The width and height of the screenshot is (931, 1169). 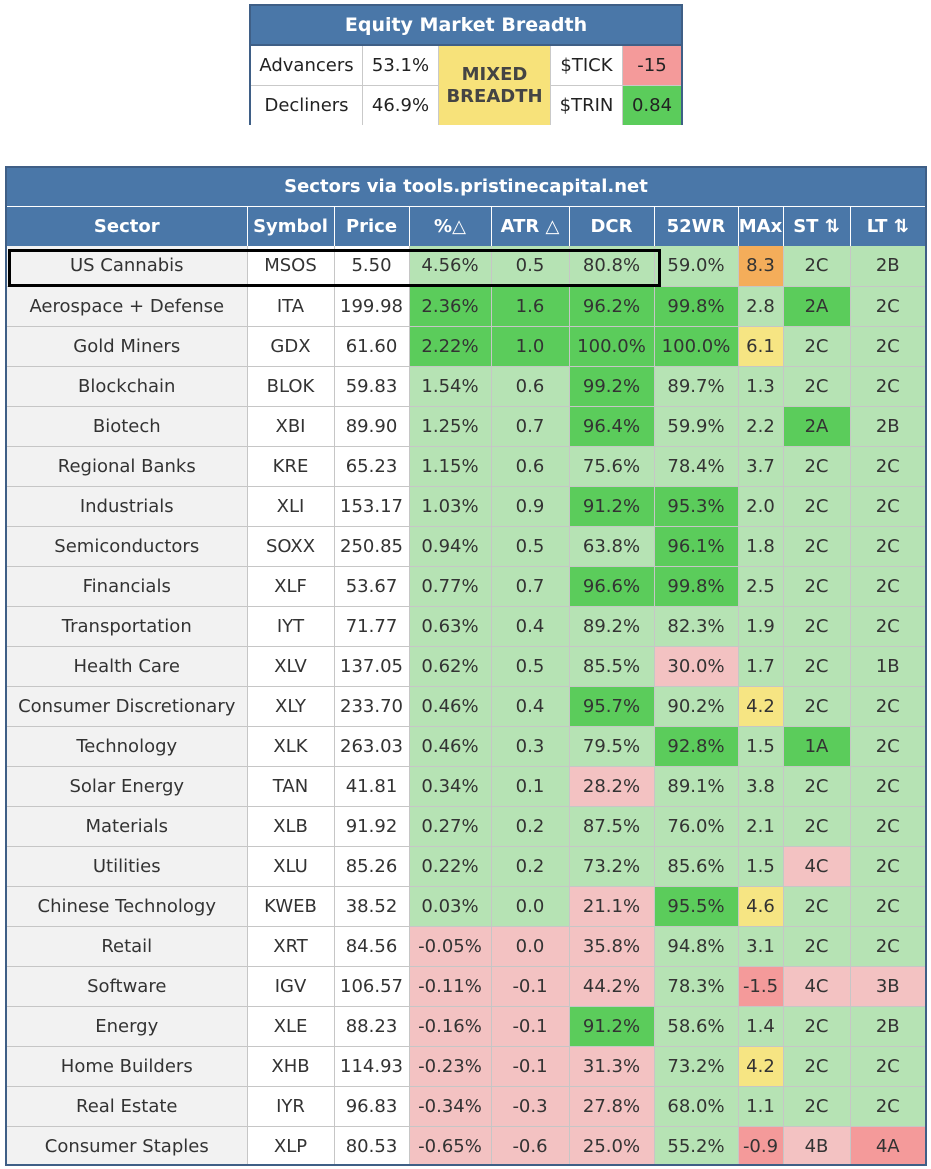 I want to click on col-header-max: MAx, so click(x=761, y=225).